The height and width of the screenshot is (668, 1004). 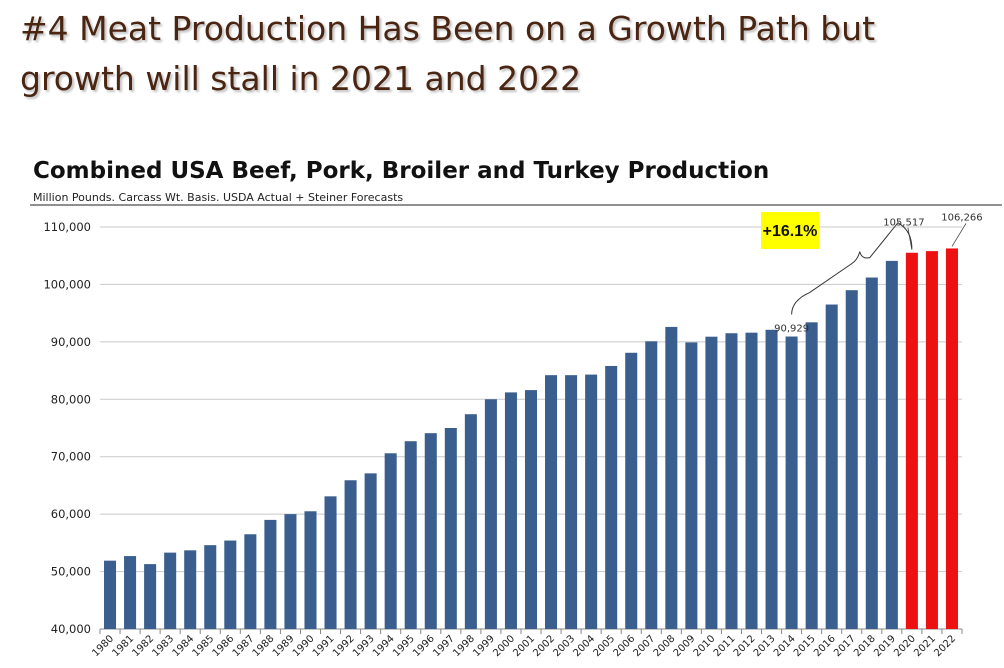 What do you see at coordinates (264, 646) in the screenshot?
I see `x-tick-label: 1988` at bounding box center [264, 646].